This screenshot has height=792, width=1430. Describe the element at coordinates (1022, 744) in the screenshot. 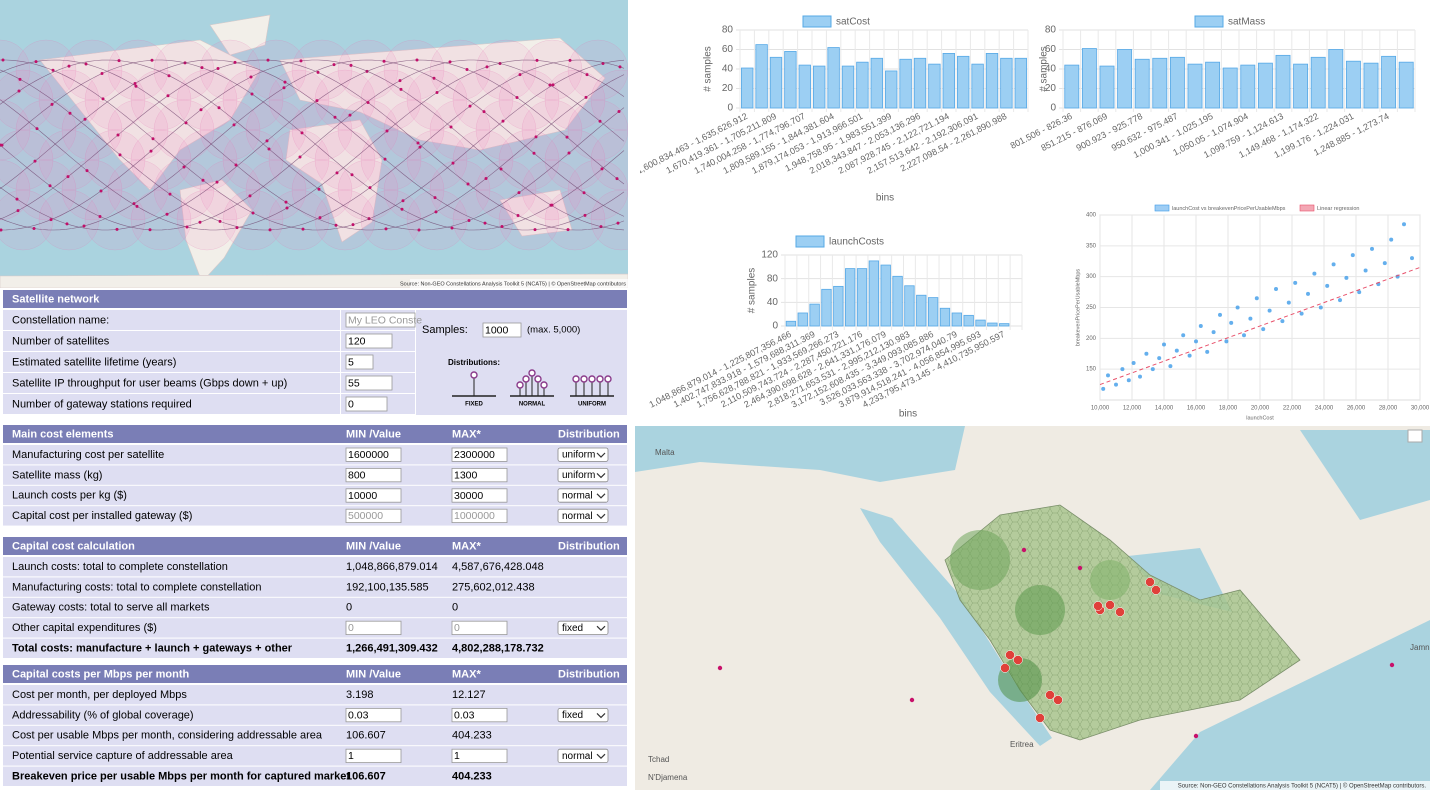

I see `place-label: Eritrea` at that location.